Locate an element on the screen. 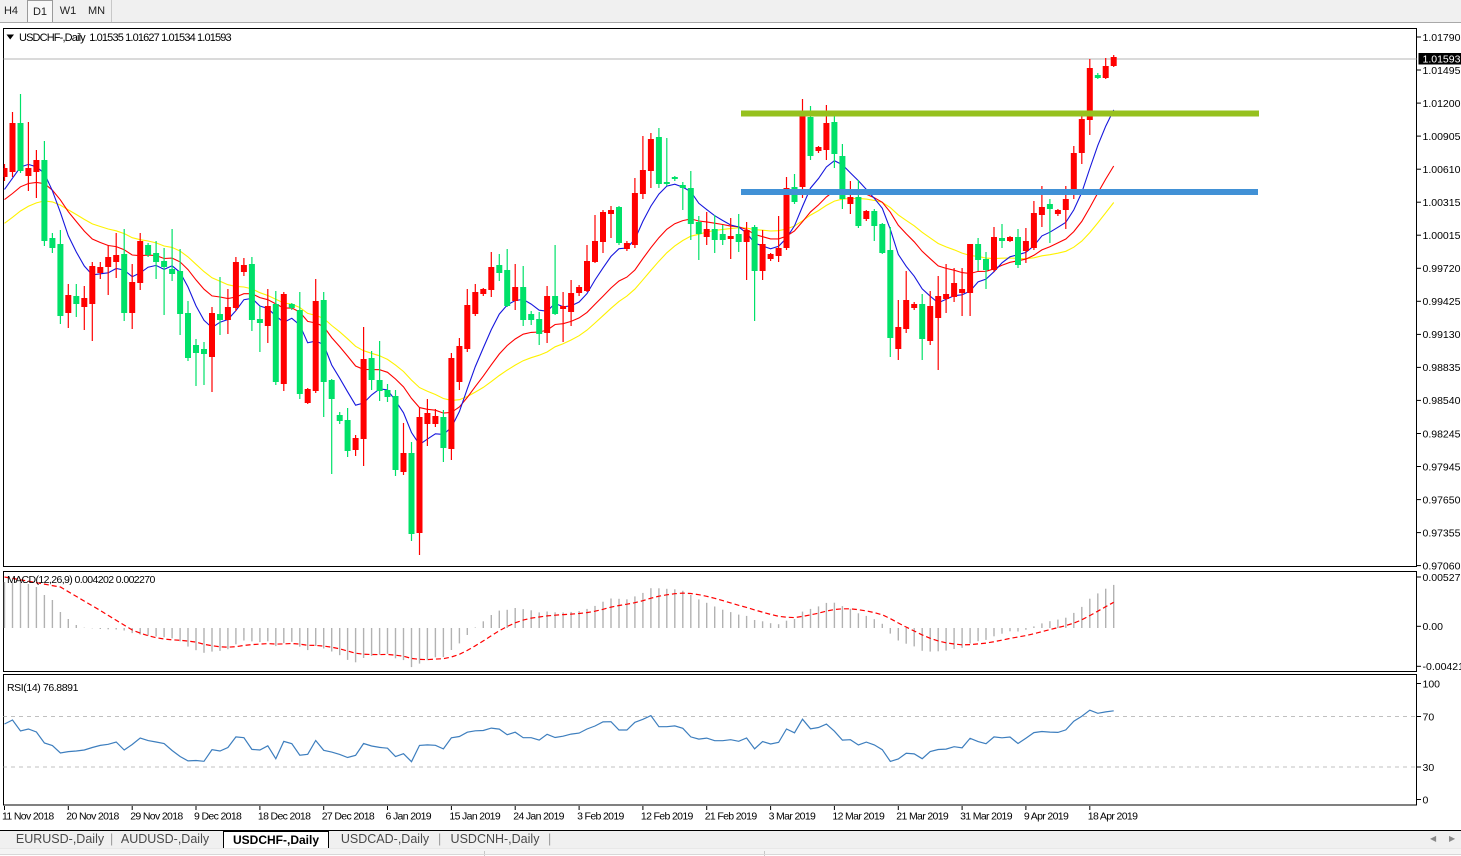 The image size is (1461, 856). svg-text: 15 Jan 2019 is located at coordinates (474, 817).